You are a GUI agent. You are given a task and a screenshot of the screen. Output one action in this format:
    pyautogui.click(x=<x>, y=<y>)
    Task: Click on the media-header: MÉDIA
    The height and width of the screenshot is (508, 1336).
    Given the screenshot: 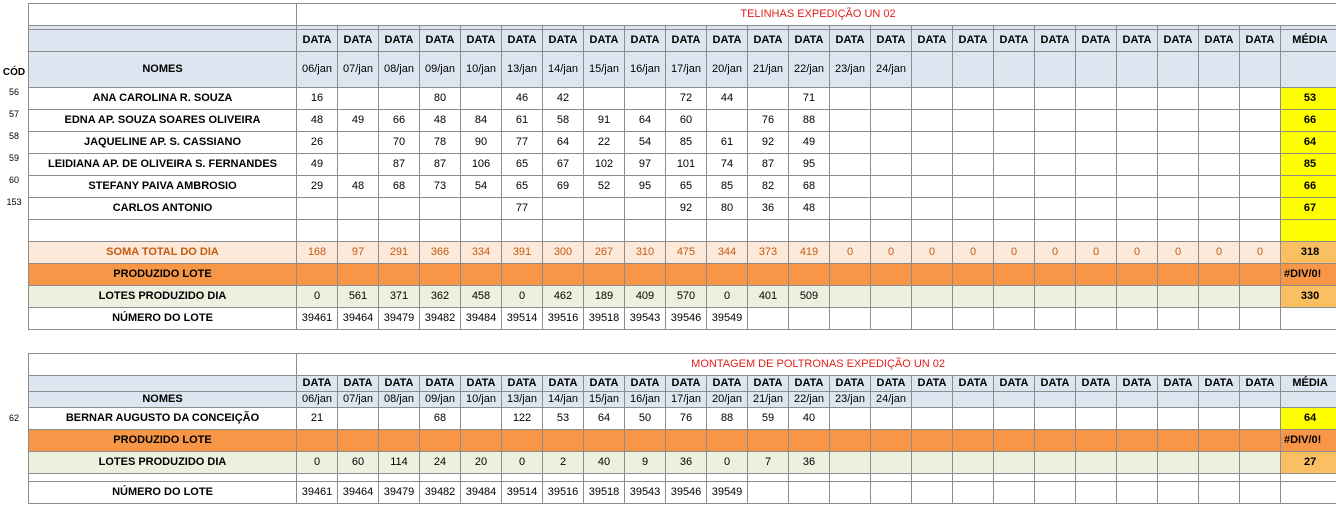 What is the action you would take?
    pyautogui.click(x=1307, y=383)
    